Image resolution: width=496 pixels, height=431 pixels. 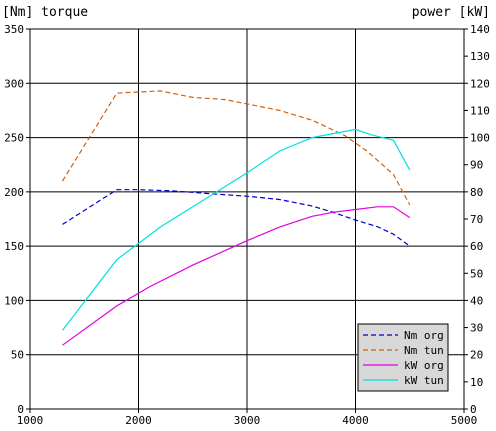 I want to click on y-left-tick-label: 0, so click(x=20, y=409).